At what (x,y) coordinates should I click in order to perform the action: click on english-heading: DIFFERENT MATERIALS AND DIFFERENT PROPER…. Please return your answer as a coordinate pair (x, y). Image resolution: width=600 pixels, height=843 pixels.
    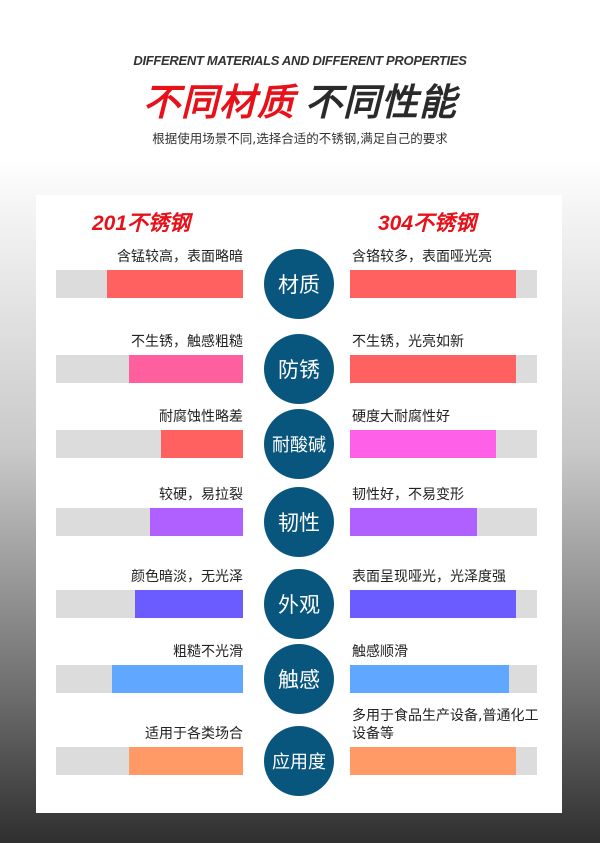
    Looking at the image, I should click on (300, 60).